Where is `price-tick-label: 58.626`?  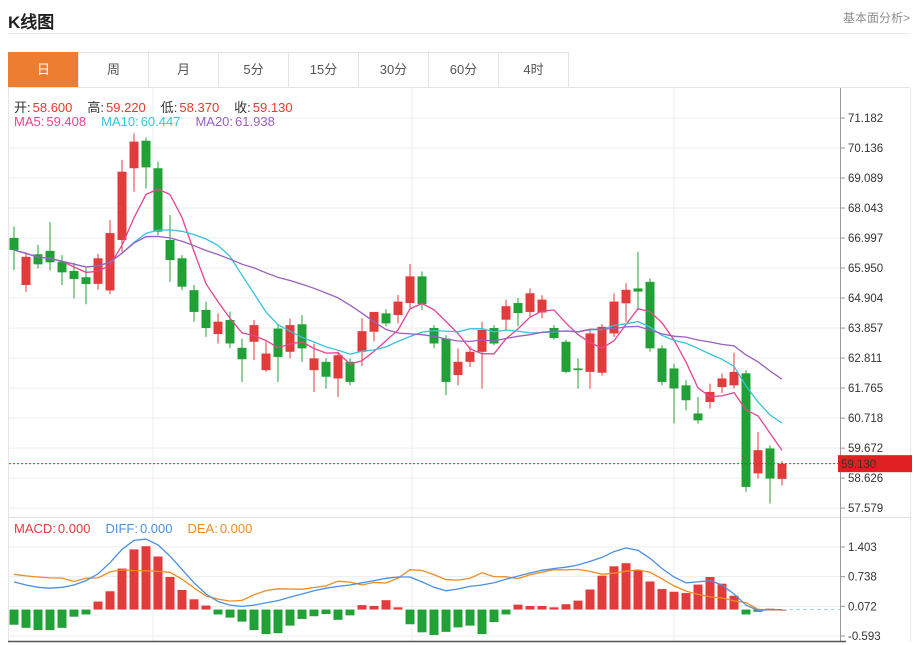
price-tick-label: 58.626 is located at coordinates (865, 479).